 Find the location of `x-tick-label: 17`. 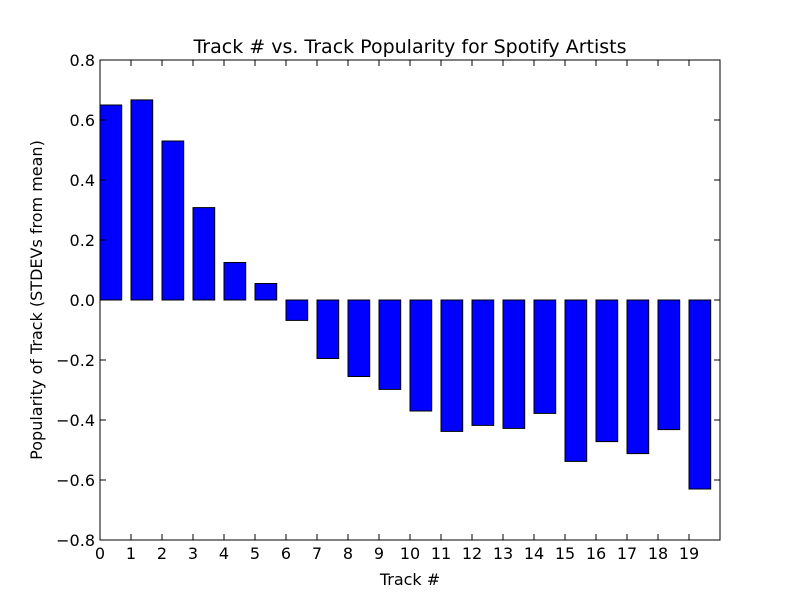

x-tick-label: 17 is located at coordinates (627, 553).